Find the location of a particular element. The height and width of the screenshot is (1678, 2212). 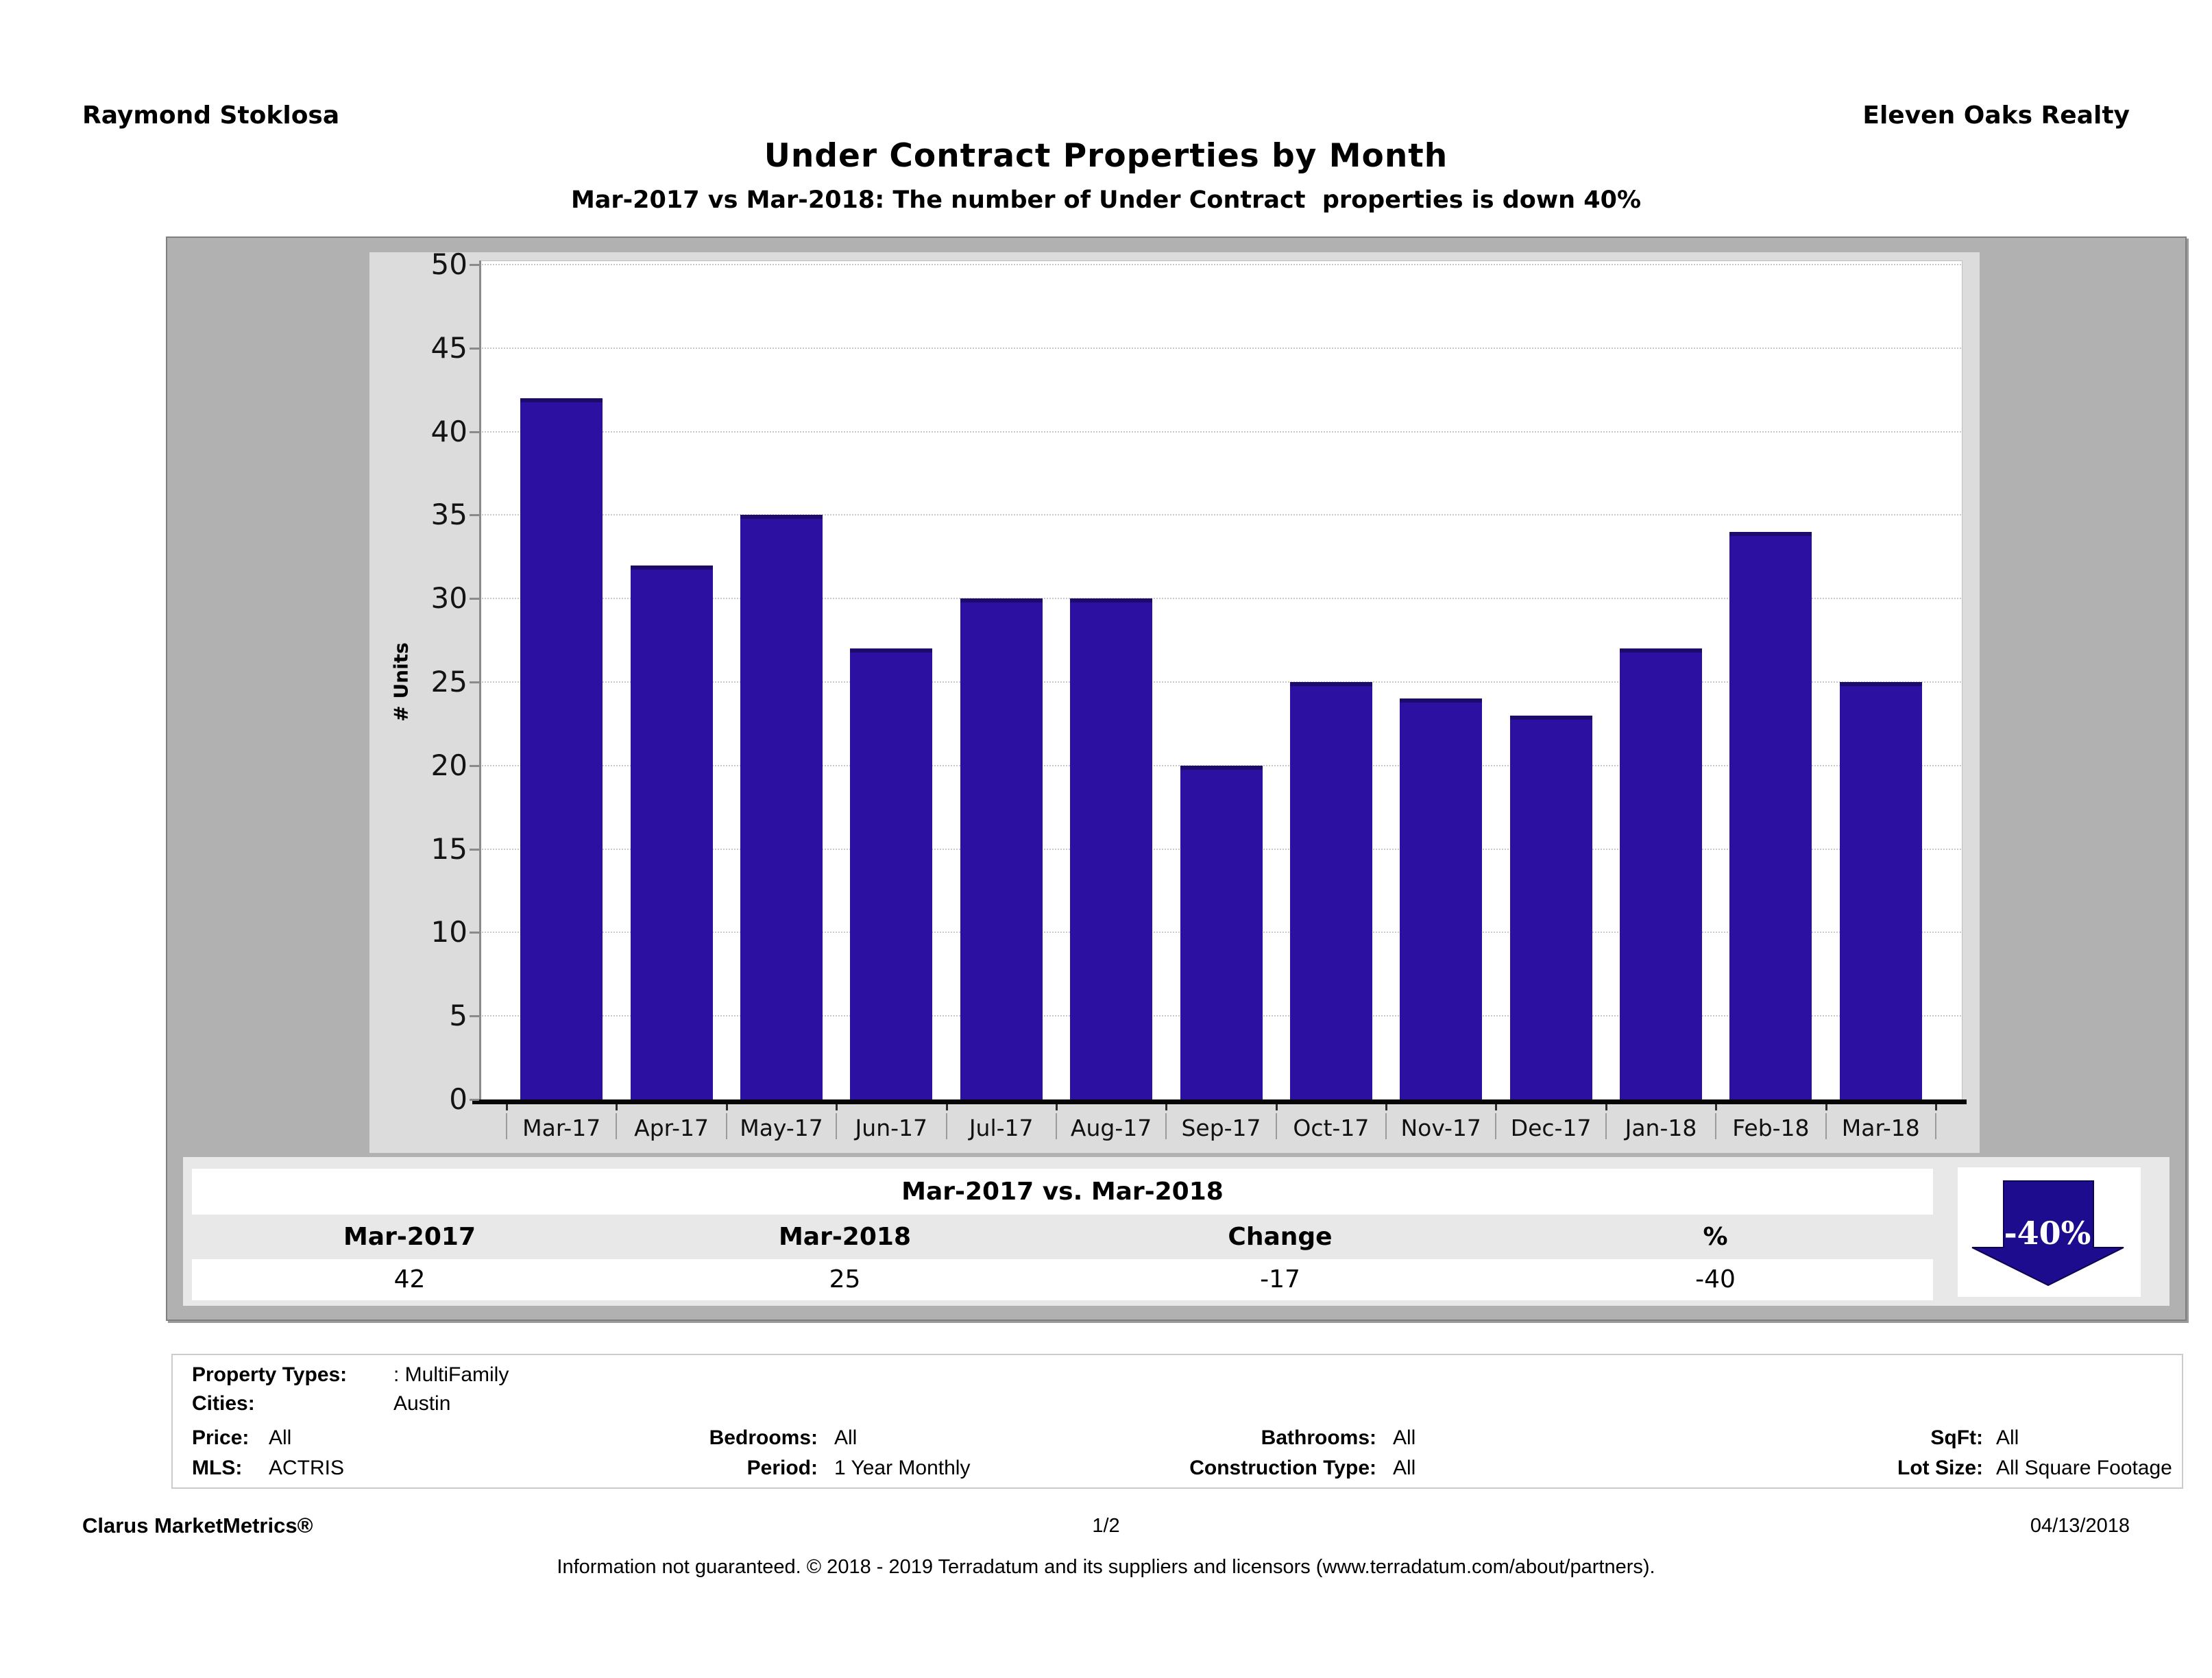

x-tick-label: Oct-17 is located at coordinates (1331, 1128).